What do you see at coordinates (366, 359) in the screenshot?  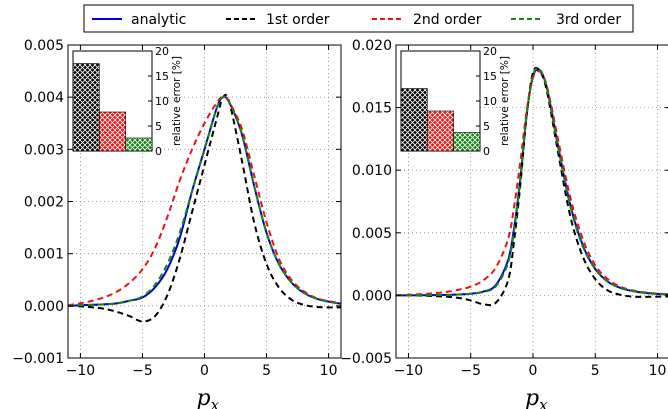 I see `y-tick-label: −0.005` at bounding box center [366, 359].